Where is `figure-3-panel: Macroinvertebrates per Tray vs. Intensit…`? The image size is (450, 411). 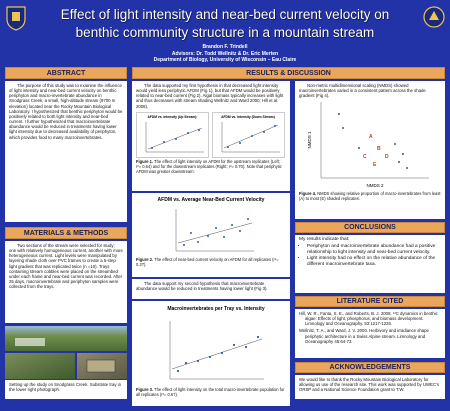
figure-3-panel: Macroinvertebrates per Tray vs. Intensit… is located at coordinates (211, 353).